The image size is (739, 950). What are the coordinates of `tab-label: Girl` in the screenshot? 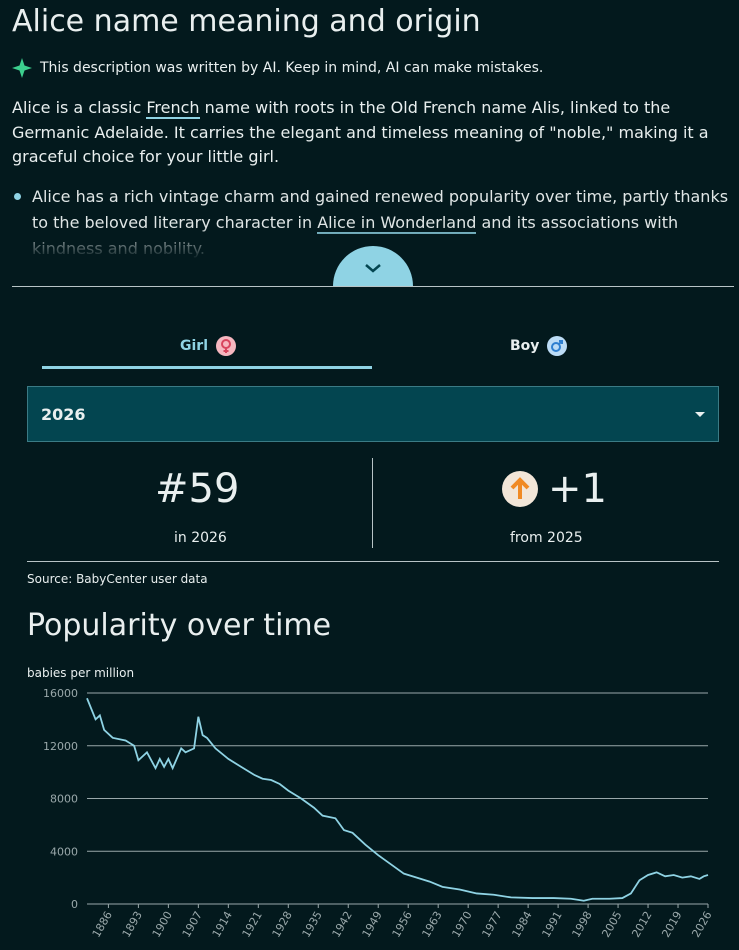 It's located at (194, 346).